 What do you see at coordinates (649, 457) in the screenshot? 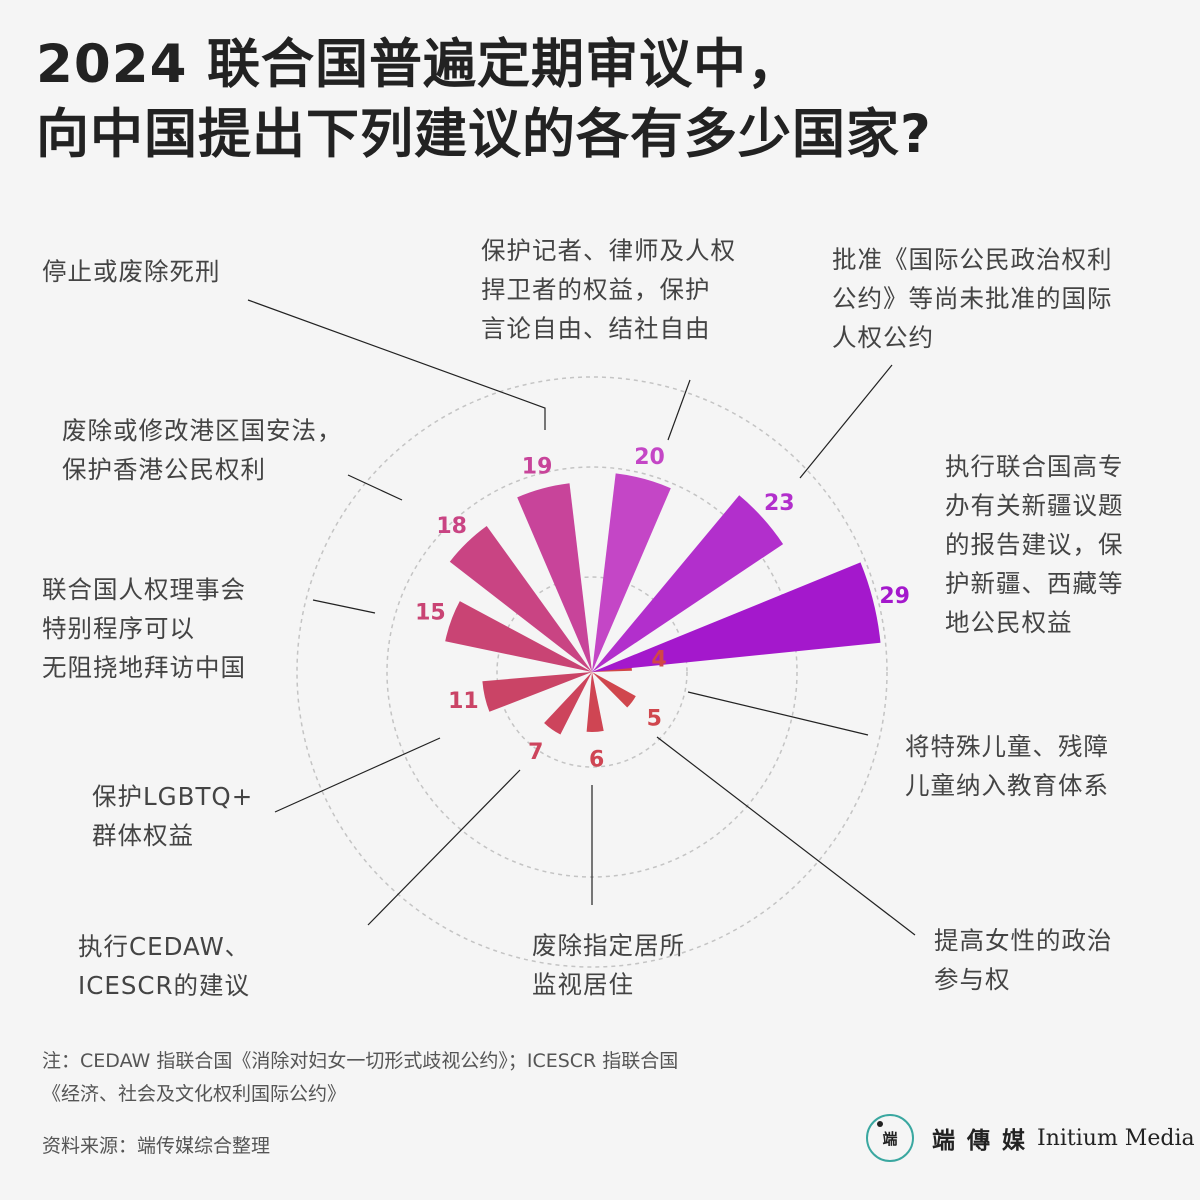
I see `value-label-20: 20` at bounding box center [649, 457].